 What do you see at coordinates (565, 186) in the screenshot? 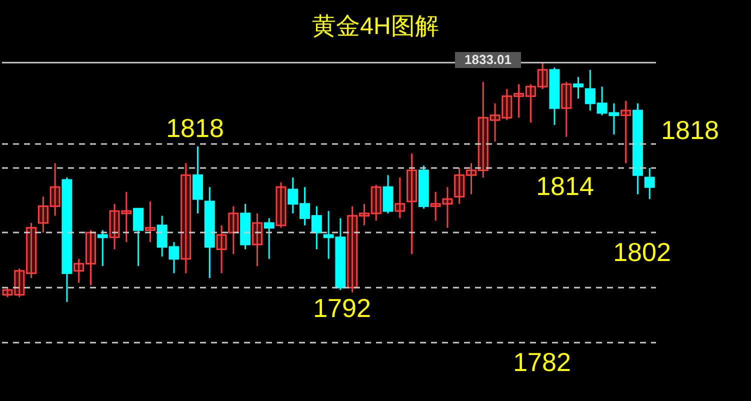
I see `annotation: 1814` at bounding box center [565, 186].